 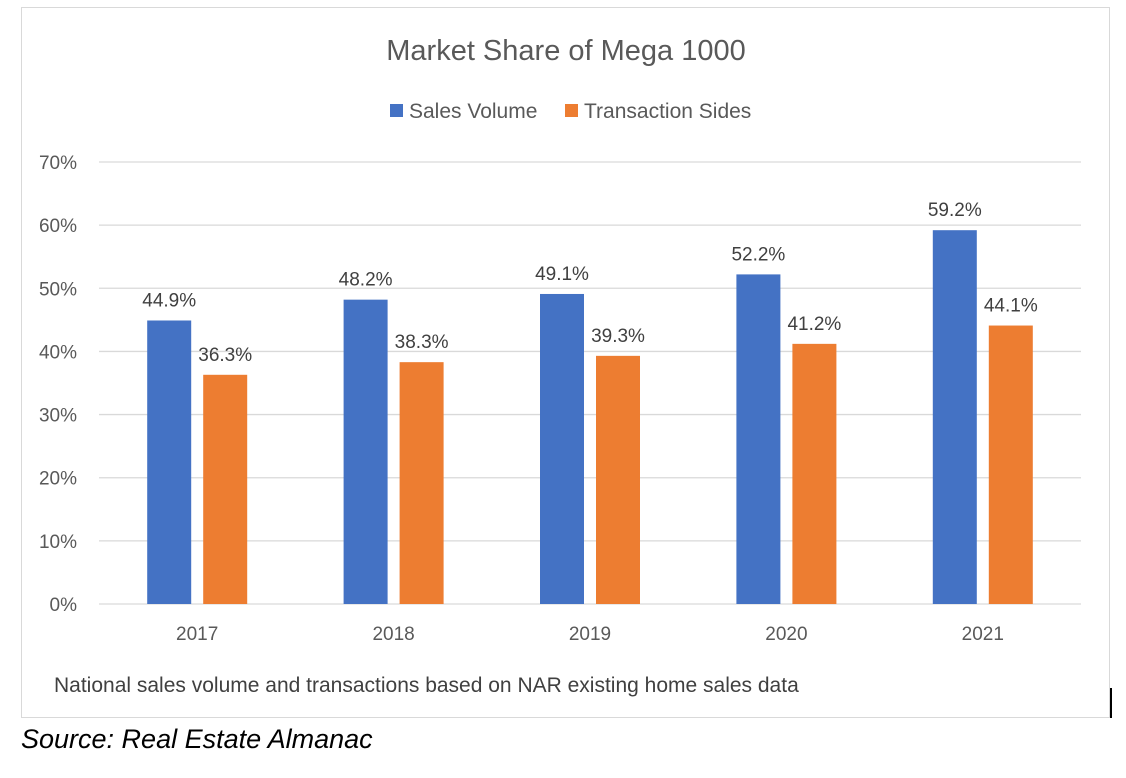 What do you see at coordinates (473, 111) in the screenshot?
I see `legend-label: Sales Volume` at bounding box center [473, 111].